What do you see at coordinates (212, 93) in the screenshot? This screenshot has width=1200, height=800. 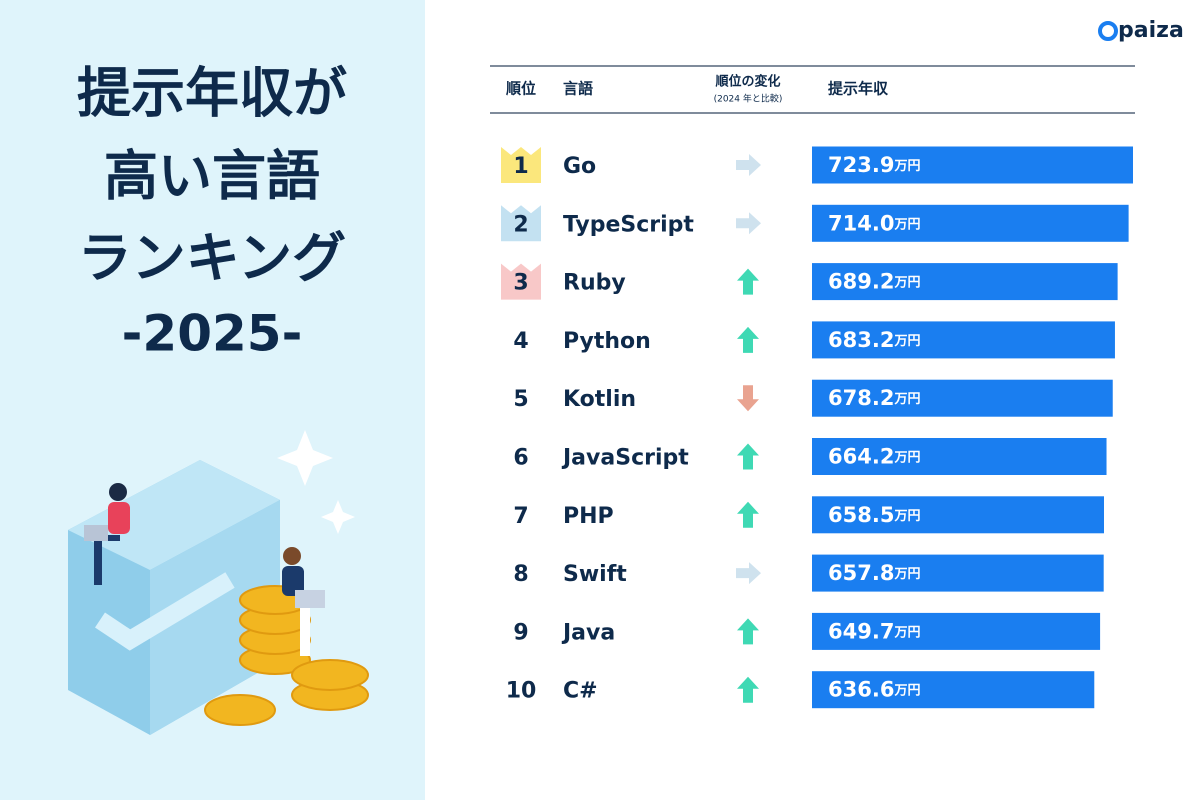 I see `title-line: 提示年収が` at bounding box center [212, 93].